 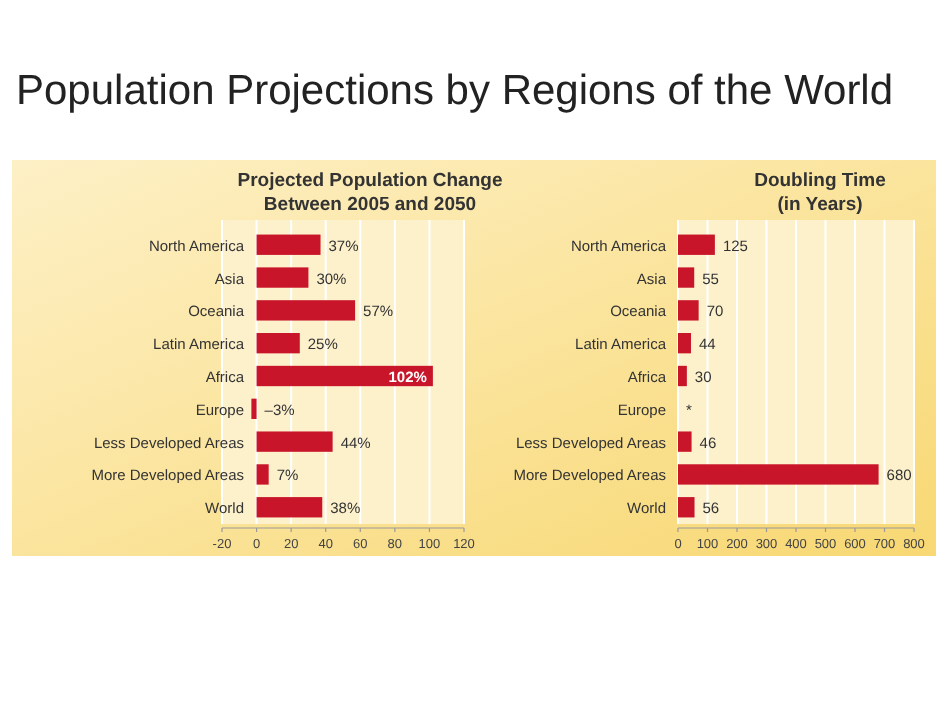 What do you see at coordinates (455, 91) in the screenshot?
I see `text: Population Projections by Regions of the World` at bounding box center [455, 91].